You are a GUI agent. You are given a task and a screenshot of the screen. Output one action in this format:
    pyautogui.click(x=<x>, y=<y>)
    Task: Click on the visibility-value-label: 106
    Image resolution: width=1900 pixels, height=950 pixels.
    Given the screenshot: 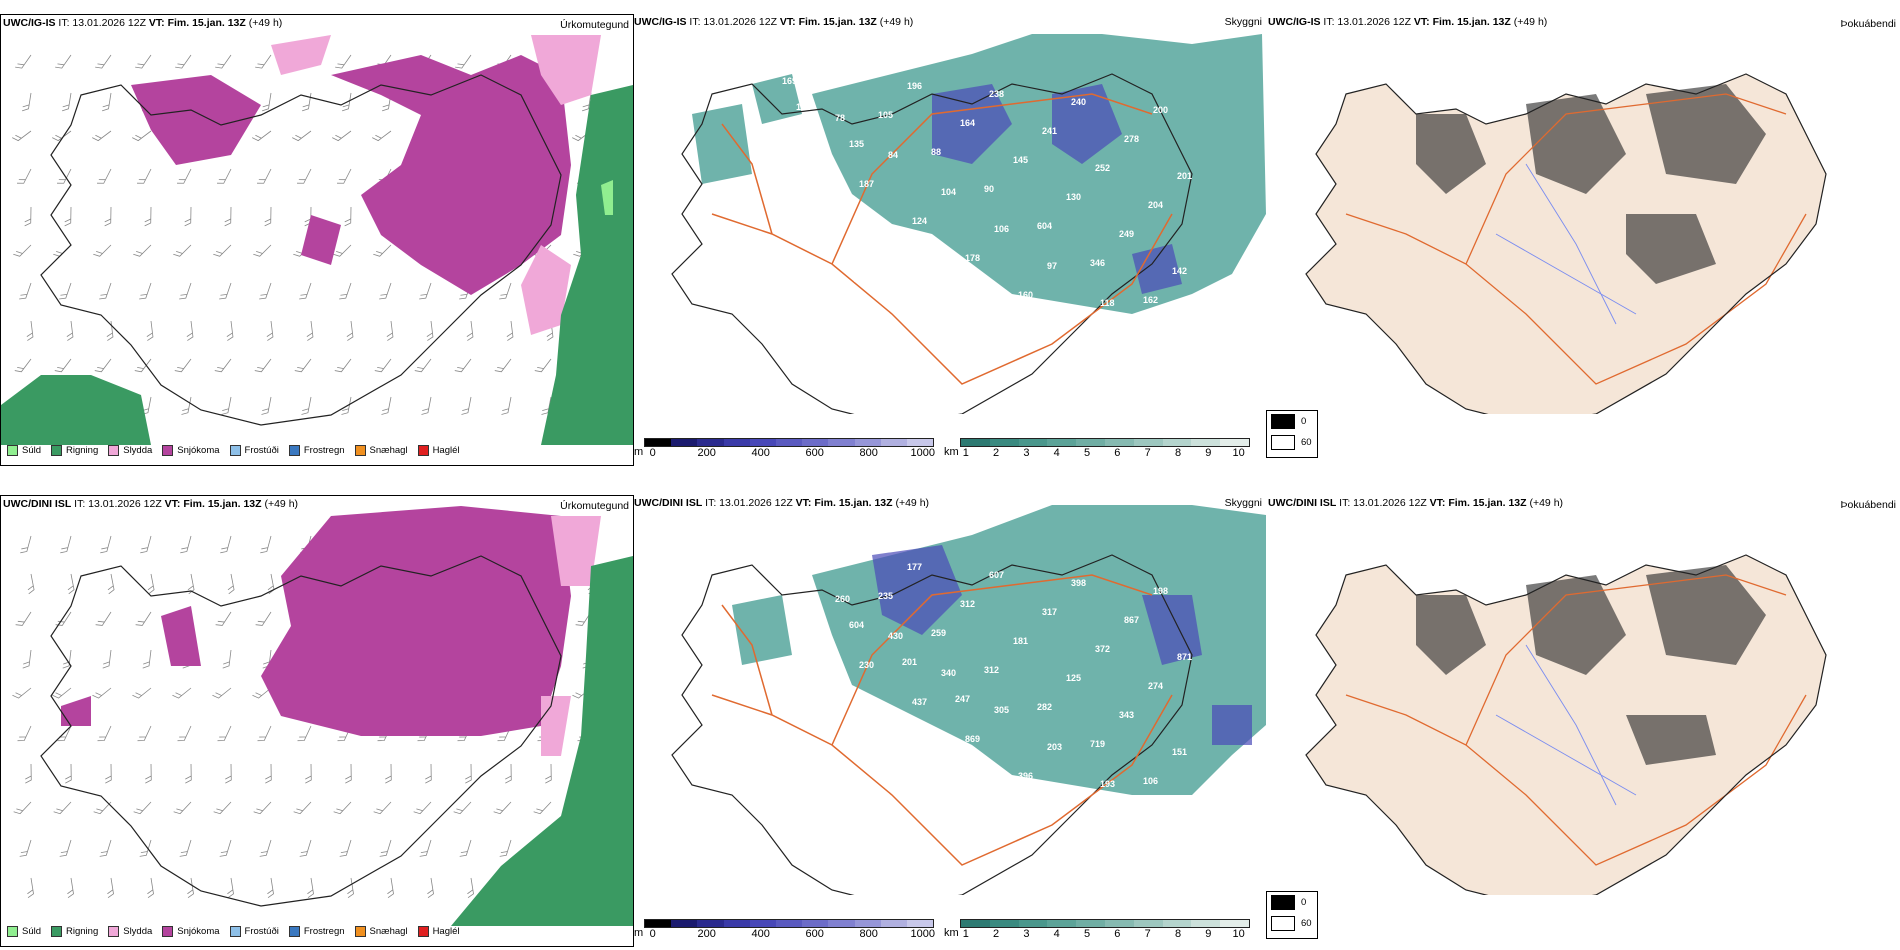 What is the action you would take?
    pyautogui.click(x=1150, y=781)
    